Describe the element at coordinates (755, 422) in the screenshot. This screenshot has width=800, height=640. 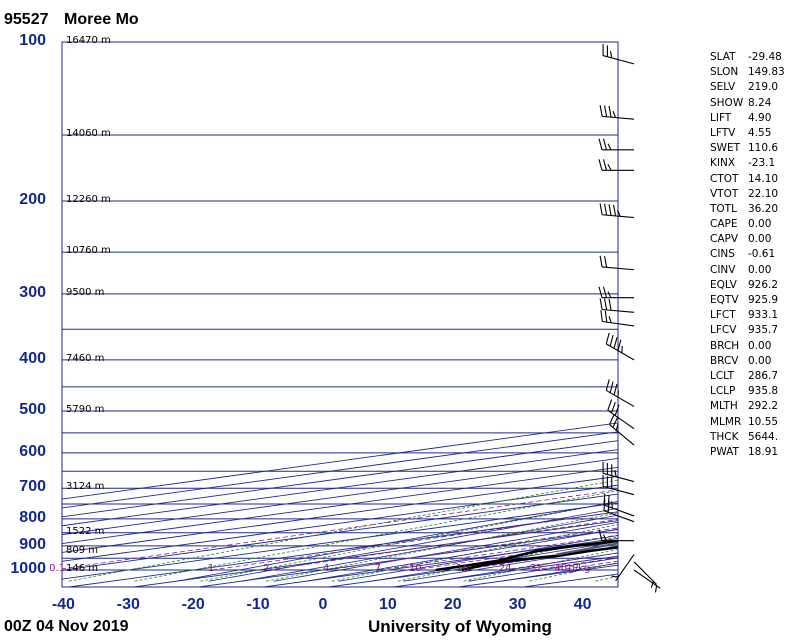
I see `index-row: MLMR 10.55` at that location.